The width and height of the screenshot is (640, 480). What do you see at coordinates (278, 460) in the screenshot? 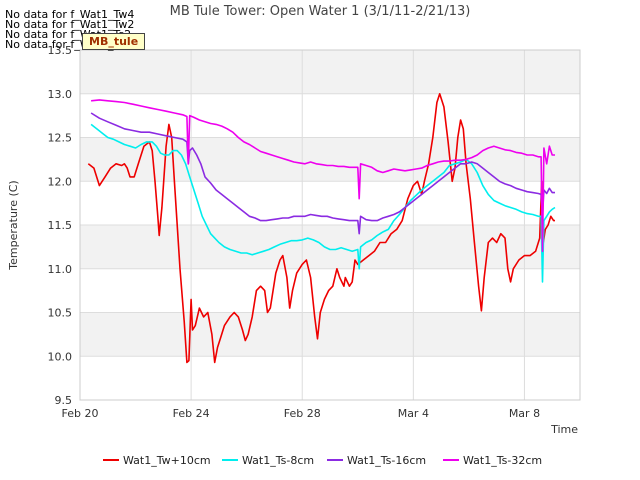
I see `legend-label: Wat1_Ts-8cm` at bounding box center [278, 460].